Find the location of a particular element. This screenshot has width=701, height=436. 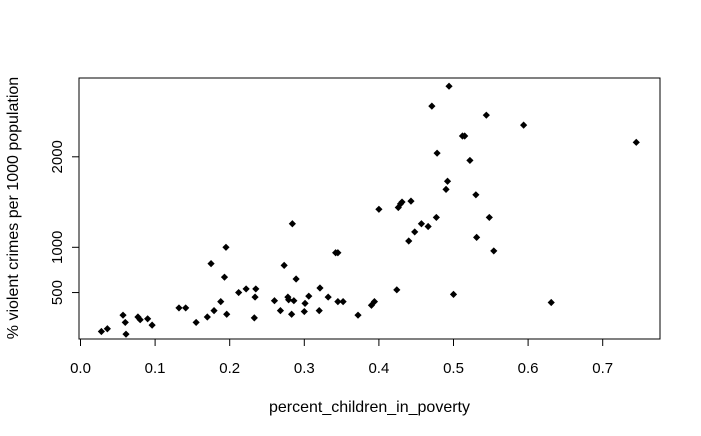

x-tick-label: 0.6 is located at coordinates (528, 368).